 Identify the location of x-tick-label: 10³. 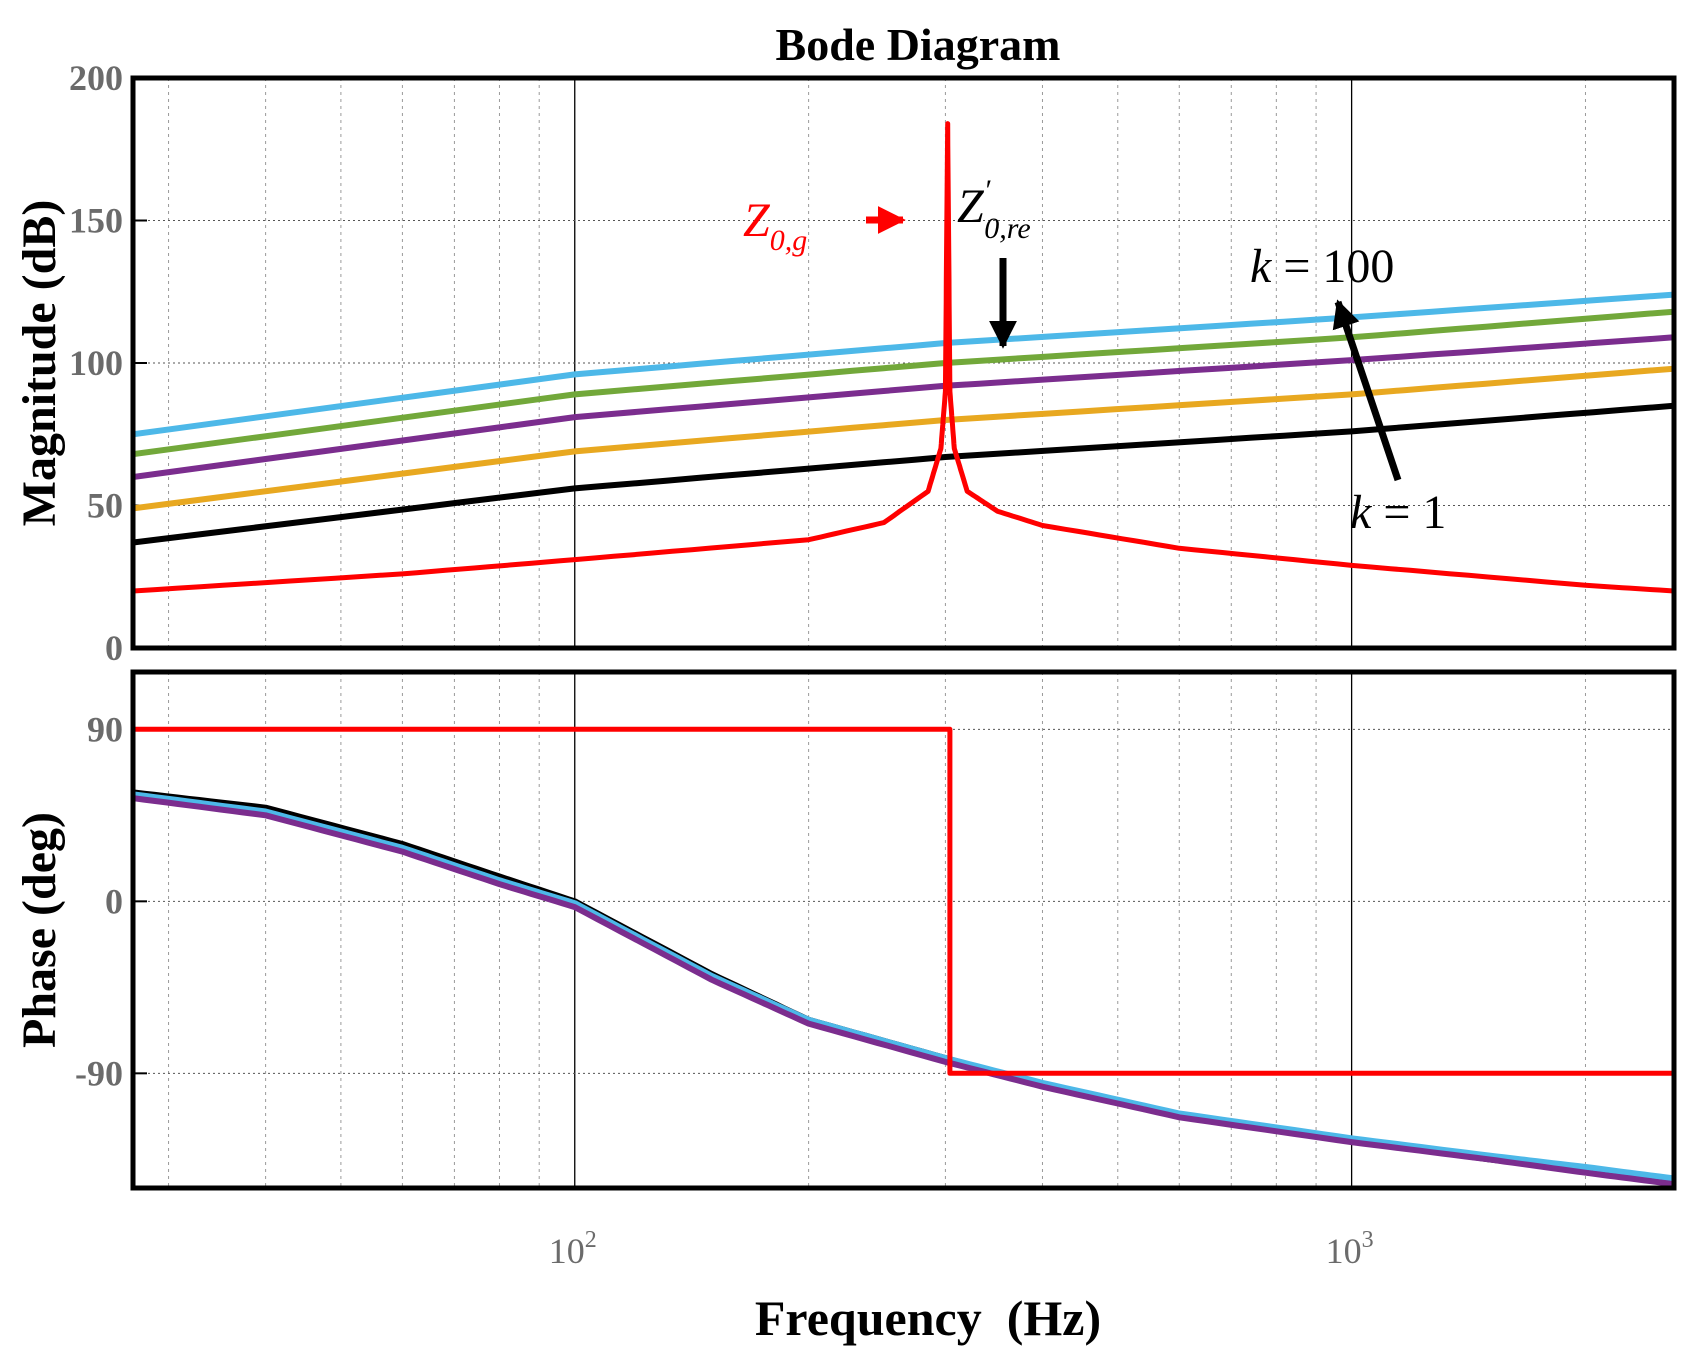
(1350, 1249).